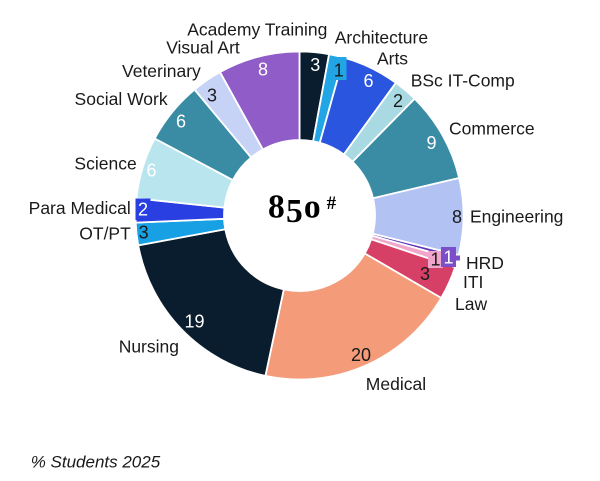 The width and height of the screenshot is (600, 481). Describe the element at coordinates (80, 208) in the screenshot. I see `svg-text: Para Medical` at that location.